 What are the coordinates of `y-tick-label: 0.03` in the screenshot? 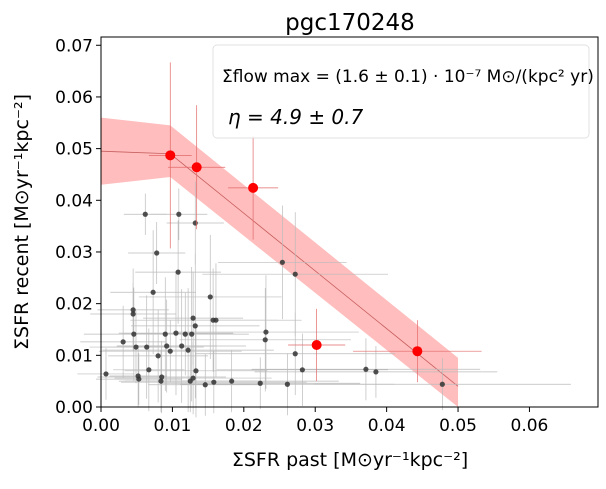 It's located at (74, 253).